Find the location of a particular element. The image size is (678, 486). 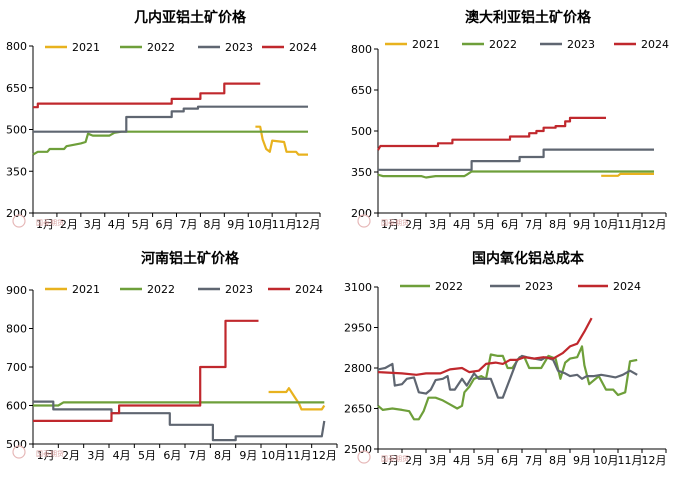

y-tick-label: 2950 is located at coordinates (358, 328).